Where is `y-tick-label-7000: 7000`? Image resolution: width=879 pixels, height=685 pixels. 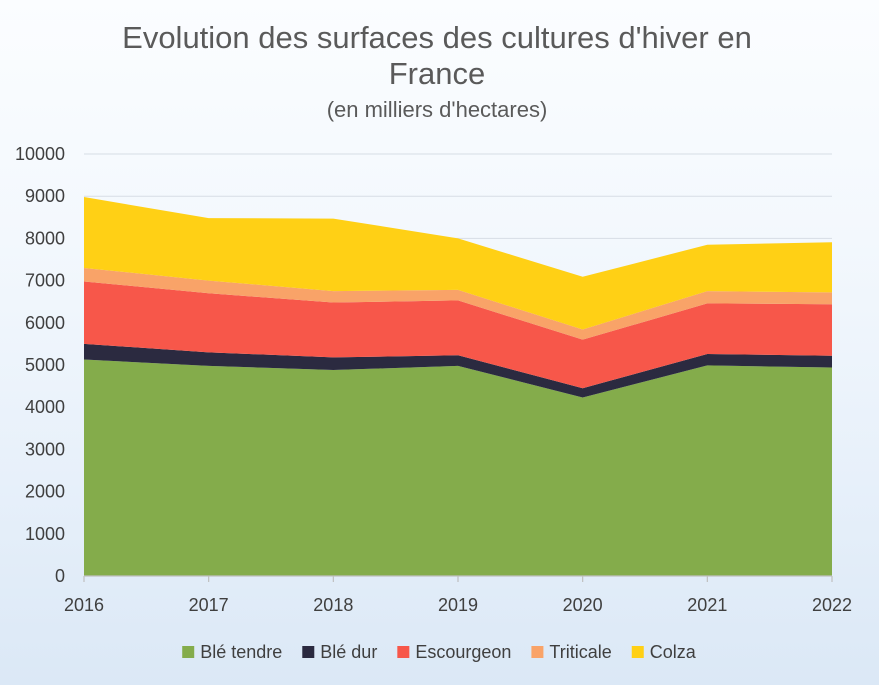
y-tick-label-7000: 7000 is located at coordinates (45, 281).